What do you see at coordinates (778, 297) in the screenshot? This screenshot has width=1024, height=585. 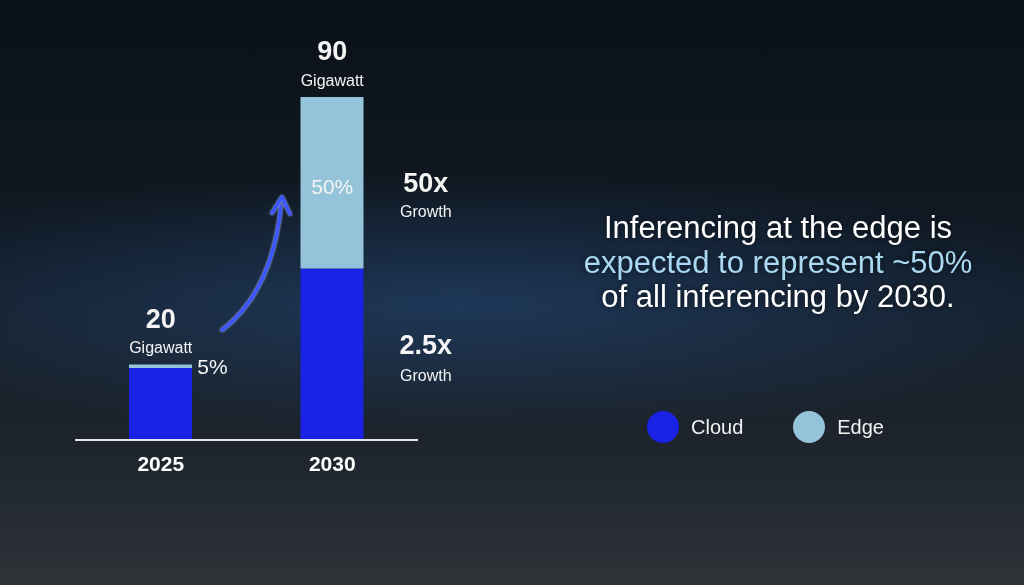 I see `text: of all inferencing by 2030.` at bounding box center [778, 297].